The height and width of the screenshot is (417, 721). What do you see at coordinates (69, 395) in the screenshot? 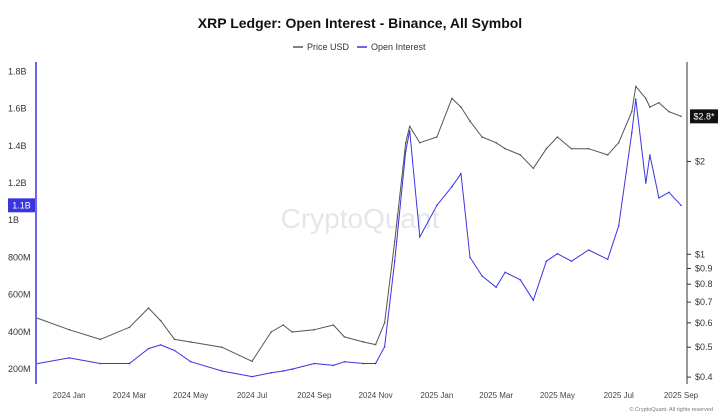
I see `x-tick-label: 2024 Jan` at bounding box center [69, 395].